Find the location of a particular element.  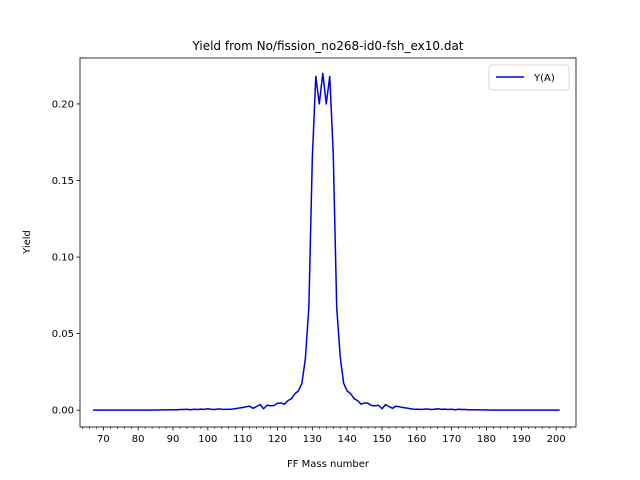

x-tick-label: 130 is located at coordinates (312, 439).